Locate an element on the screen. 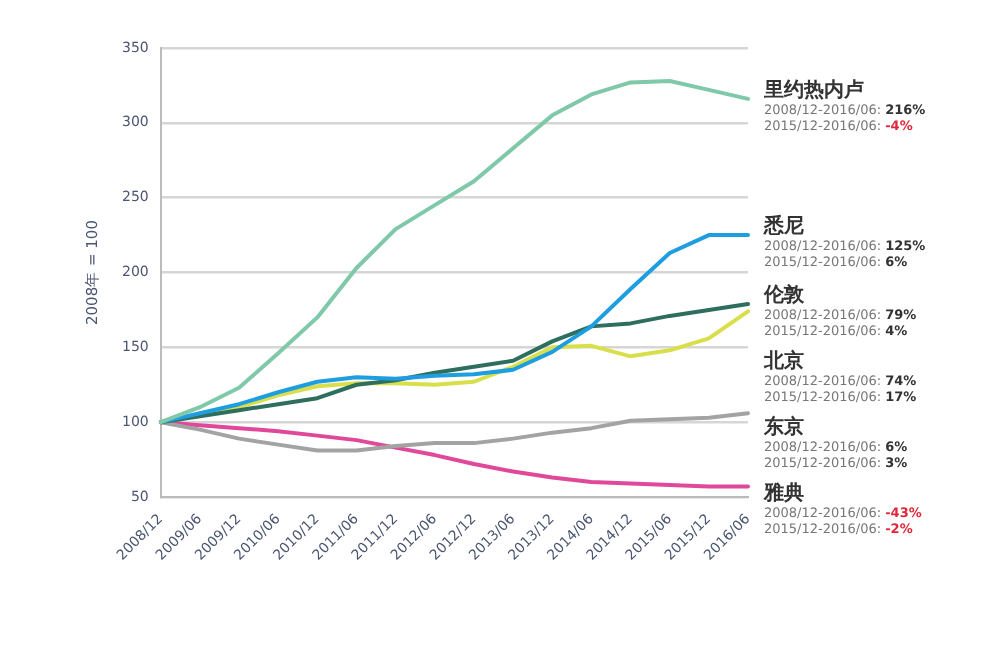  series-label: 悉尼 is located at coordinates (783, 226).